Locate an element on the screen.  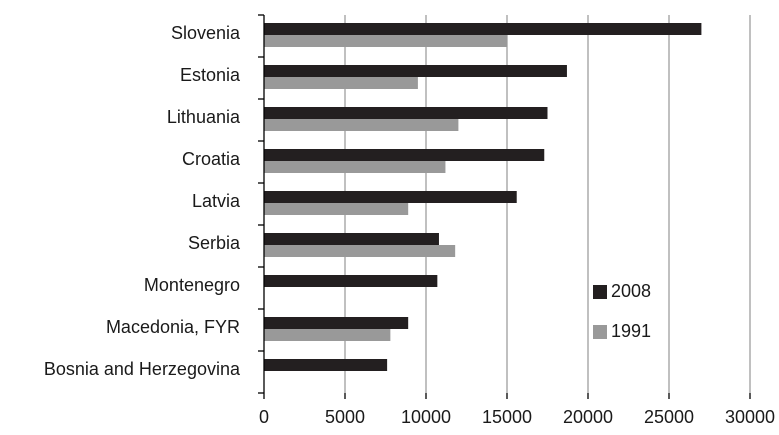
bar-2008-macedonia-fyr is located at coordinates (336, 323).